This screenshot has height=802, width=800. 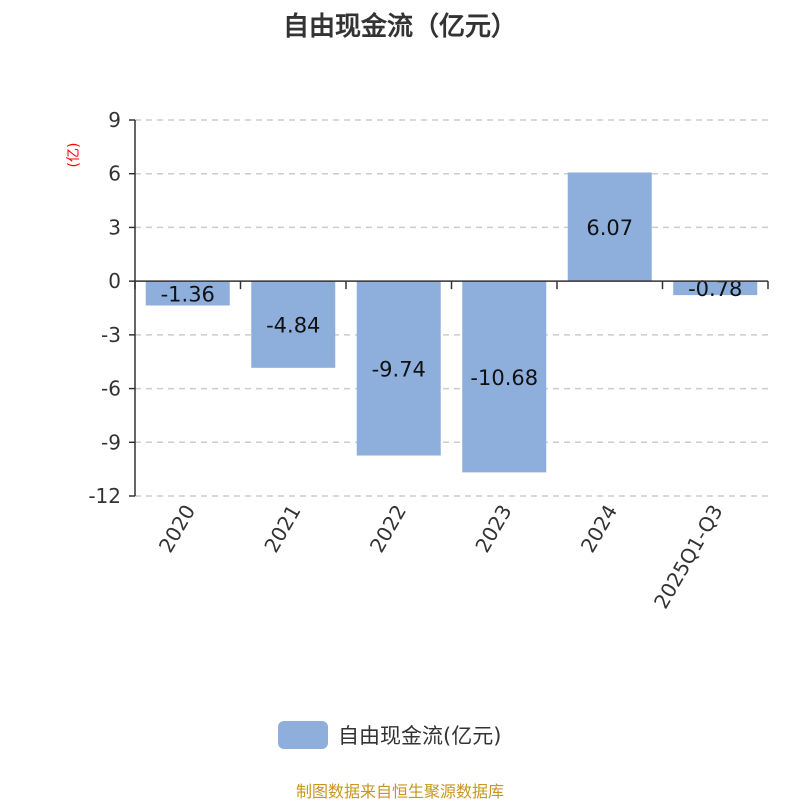 I want to click on x-tick-label: 2021, so click(x=282, y=529).